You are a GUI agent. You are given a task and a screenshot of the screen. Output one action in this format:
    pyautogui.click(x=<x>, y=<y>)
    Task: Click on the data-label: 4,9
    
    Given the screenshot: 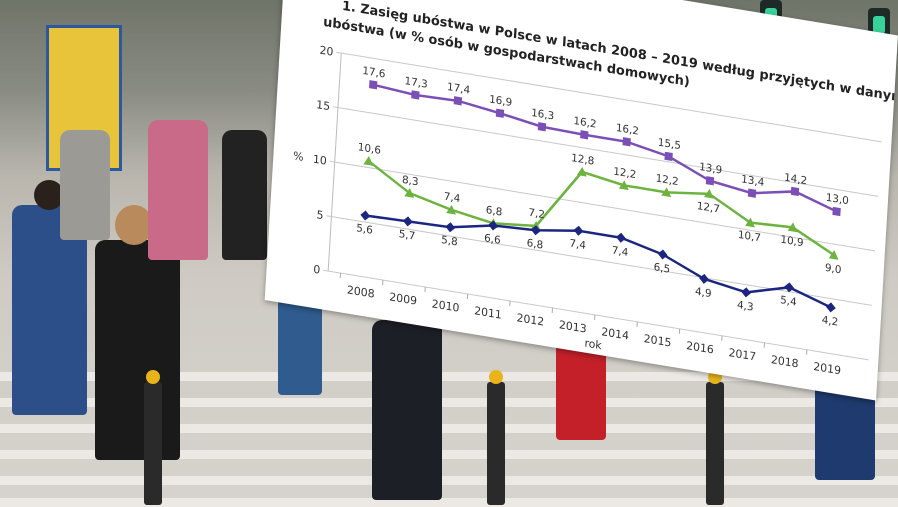 What is the action you would take?
    pyautogui.click(x=703, y=293)
    